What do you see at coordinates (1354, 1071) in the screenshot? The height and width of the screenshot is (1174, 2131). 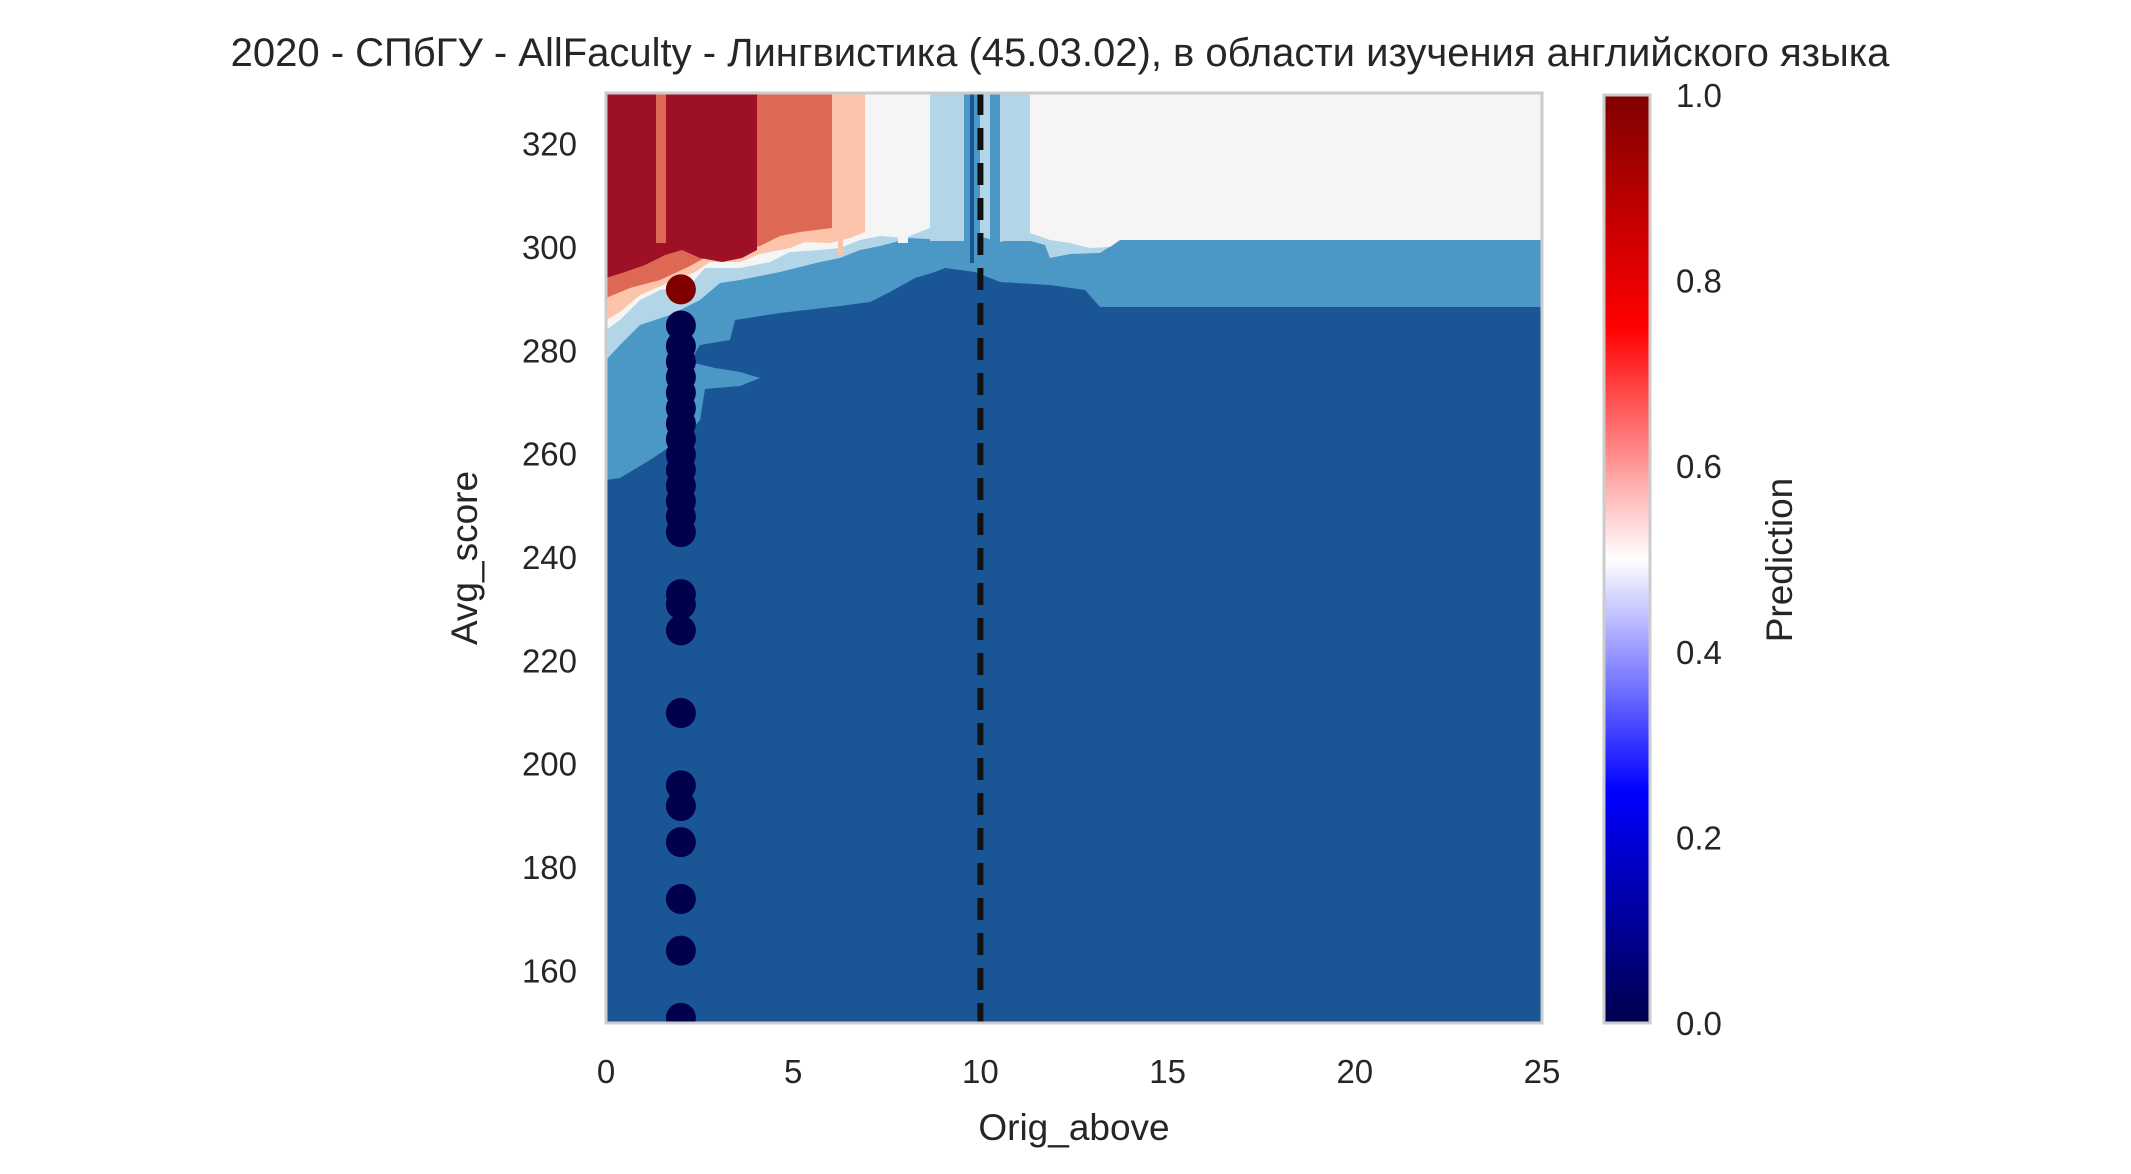 I see `x-tick-label: 20` at bounding box center [1354, 1071].